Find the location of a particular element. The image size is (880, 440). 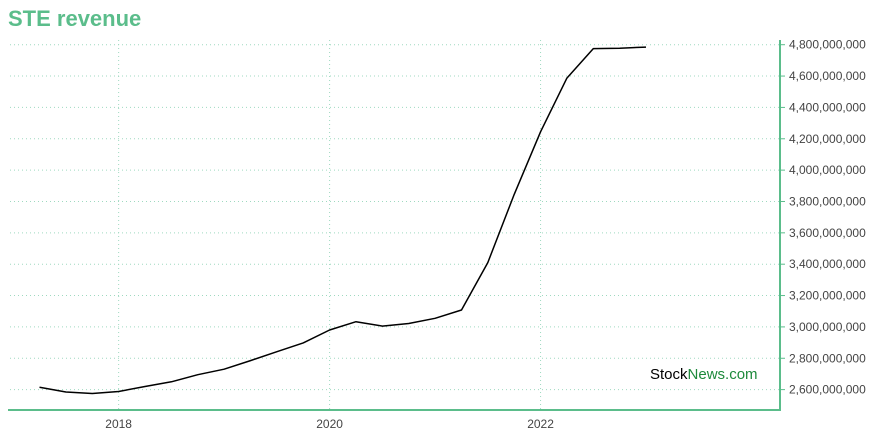

x-tick-label: 2020 is located at coordinates (329, 424).